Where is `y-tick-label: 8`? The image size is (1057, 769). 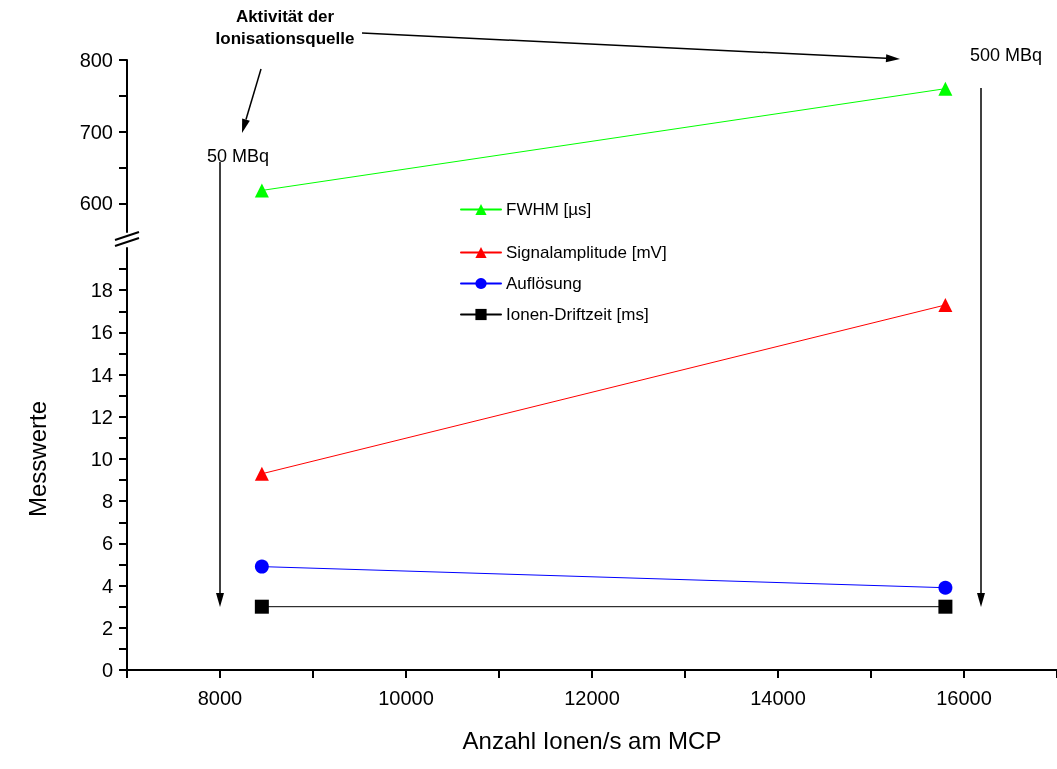
y-tick-label: 8 is located at coordinates (107, 501).